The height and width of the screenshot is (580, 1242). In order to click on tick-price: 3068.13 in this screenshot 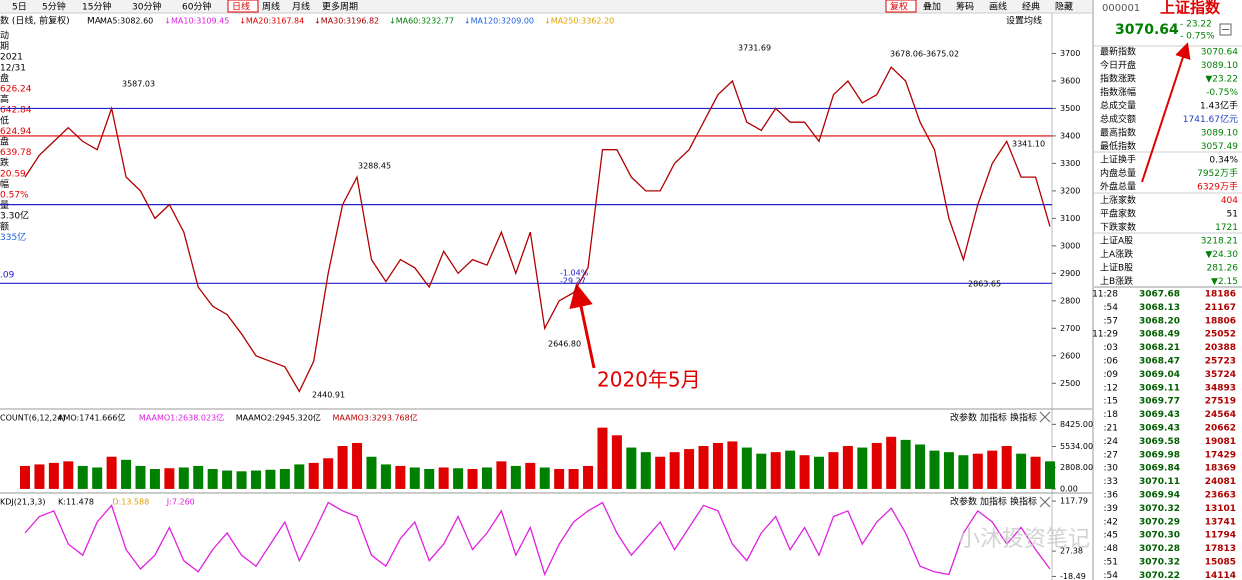, I will do `click(1159, 308)`.